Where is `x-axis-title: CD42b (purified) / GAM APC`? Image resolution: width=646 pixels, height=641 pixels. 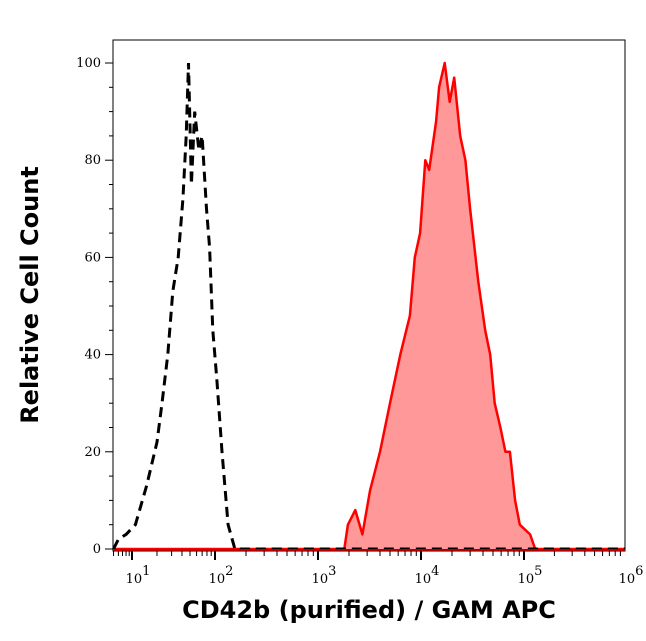 x-axis-title: CD42b (purified) / GAM APC is located at coordinates (369, 610).